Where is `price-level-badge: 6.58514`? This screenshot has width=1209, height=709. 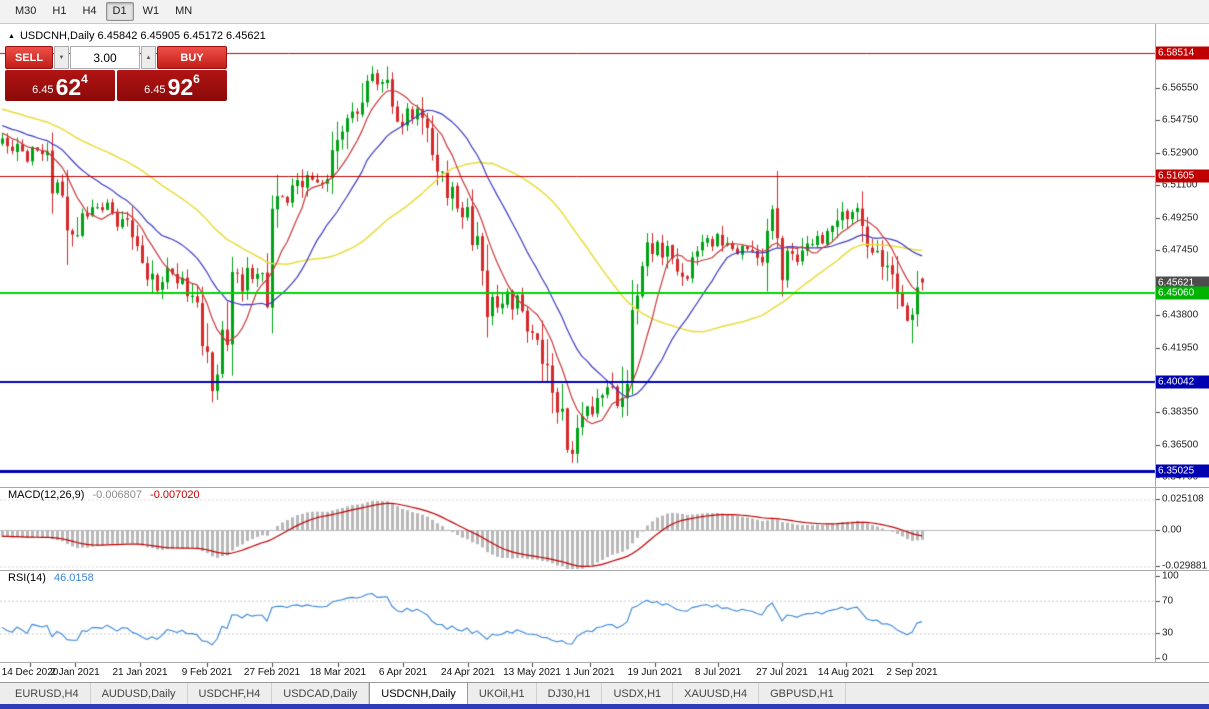 price-level-badge: 6.58514 is located at coordinates (1182, 53).